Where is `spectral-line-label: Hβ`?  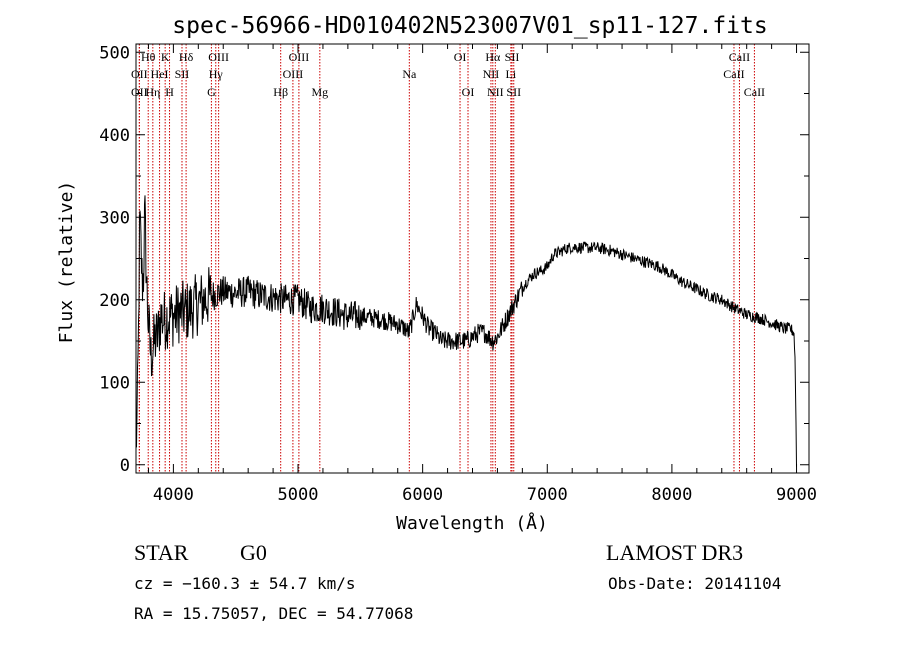
spectral-line-label: Hβ is located at coordinates (280, 92).